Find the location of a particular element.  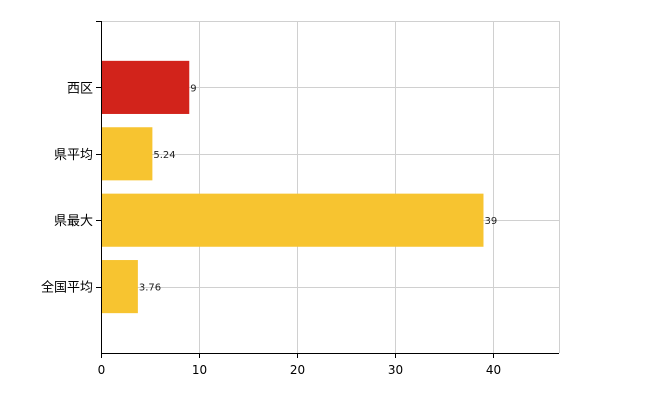

data-label-1: 5.24 is located at coordinates (164, 155).